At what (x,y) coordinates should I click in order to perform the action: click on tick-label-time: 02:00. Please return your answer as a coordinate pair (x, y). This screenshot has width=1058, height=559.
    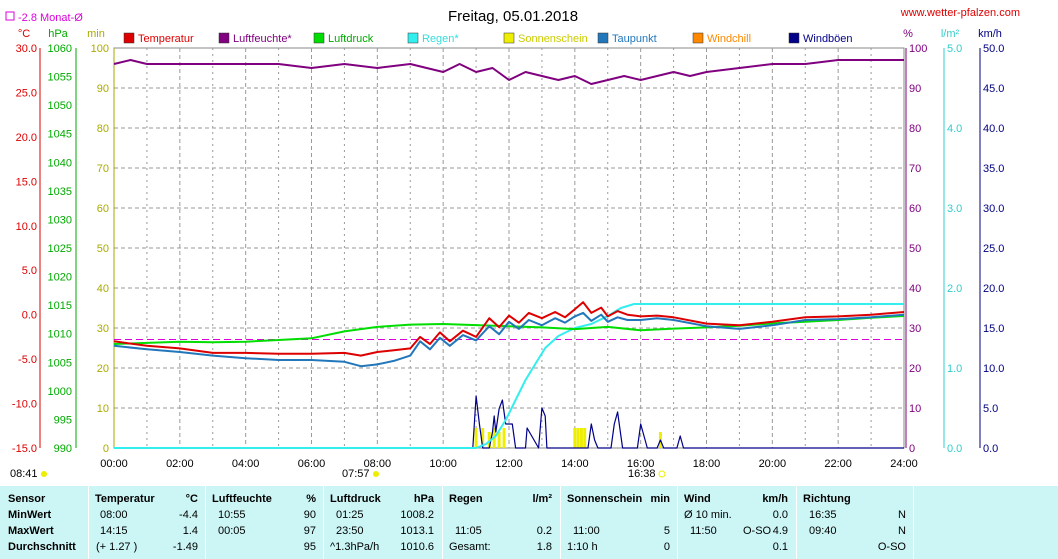
    Looking at the image, I should click on (180, 464).